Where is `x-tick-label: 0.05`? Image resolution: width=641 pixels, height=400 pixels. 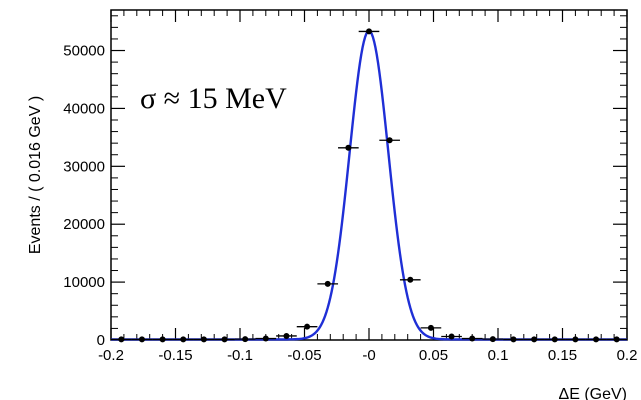 x-tick-label: 0.05 is located at coordinates (433, 355).